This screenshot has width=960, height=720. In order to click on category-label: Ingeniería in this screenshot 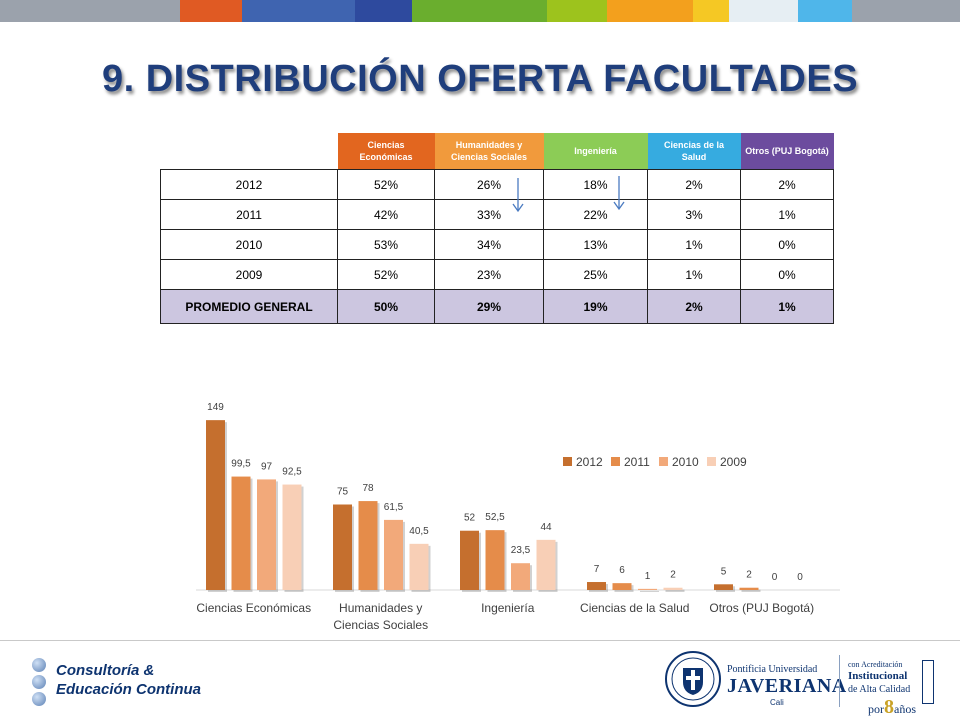, I will do `click(508, 608)`.